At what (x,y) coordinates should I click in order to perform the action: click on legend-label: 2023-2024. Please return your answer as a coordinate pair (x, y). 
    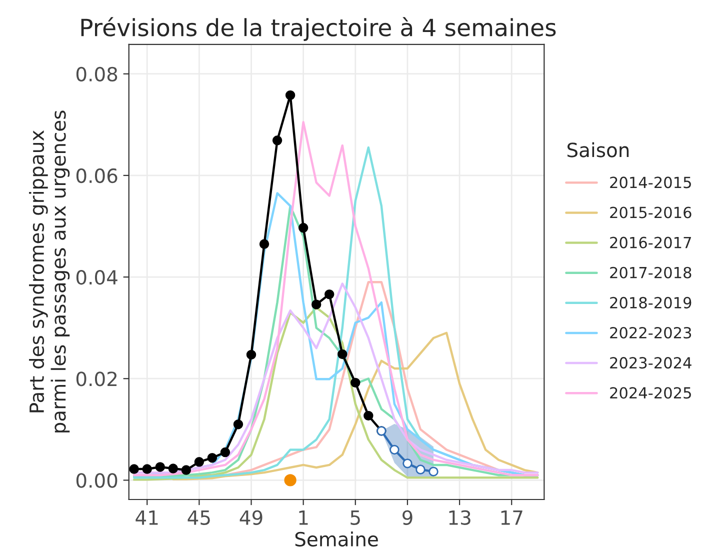
    Looking at the image, I should click on (651, 363).